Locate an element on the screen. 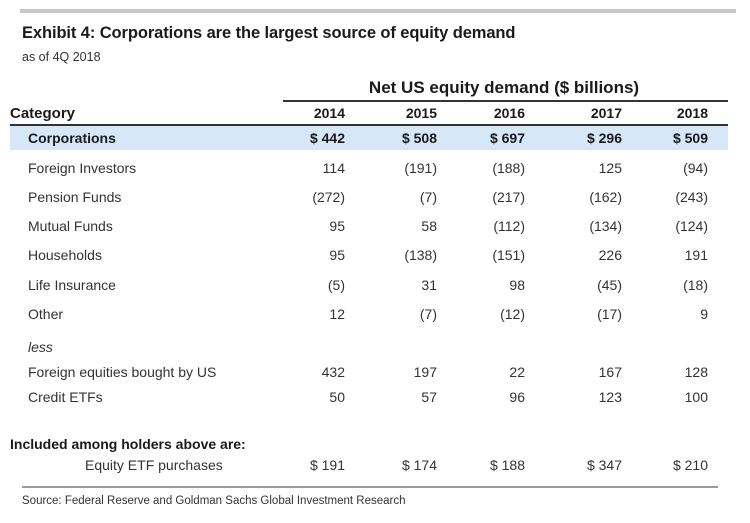 The image size is (750, 523). cell: 123 is located at coordinates (610, 397).